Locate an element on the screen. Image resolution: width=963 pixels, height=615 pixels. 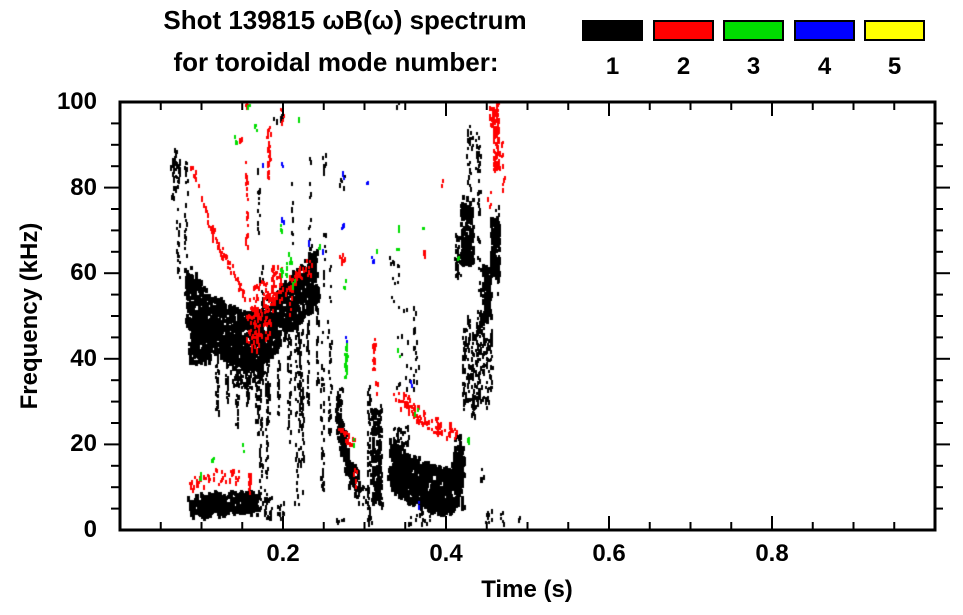
plot-title-line1: Shot 139815 ωB(ω) spectrum is located at coordinates (345, 20).